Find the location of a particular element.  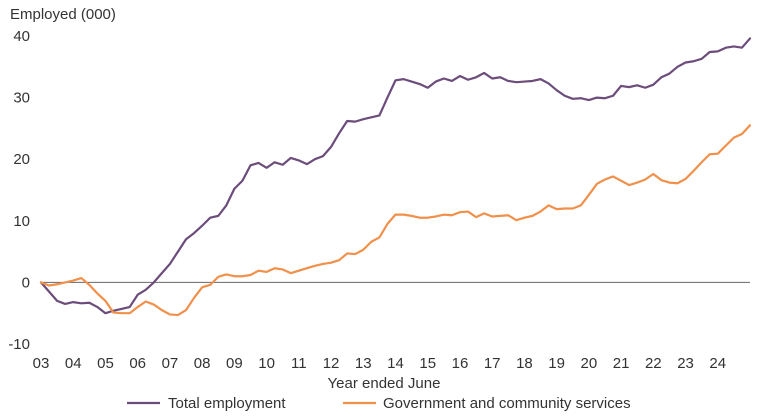

x-tick-label: 06 is located at coordinates (137, 363).